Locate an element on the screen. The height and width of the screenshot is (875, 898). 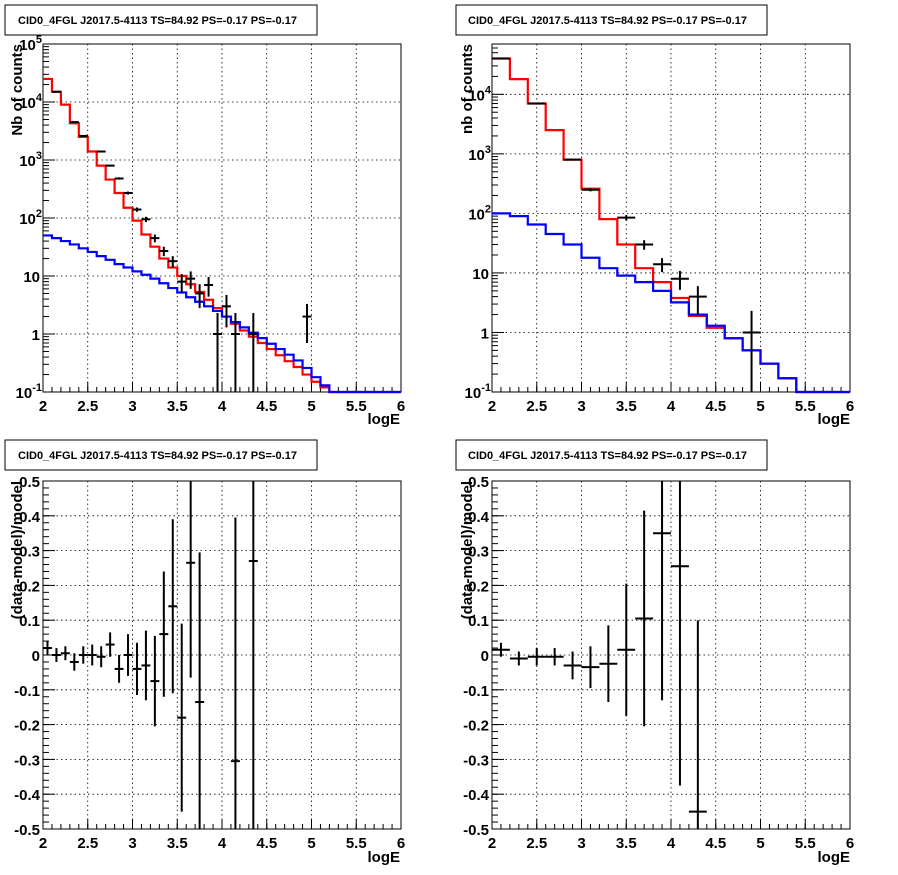
x-axis-label: logE is located at coordinates (834, 857).